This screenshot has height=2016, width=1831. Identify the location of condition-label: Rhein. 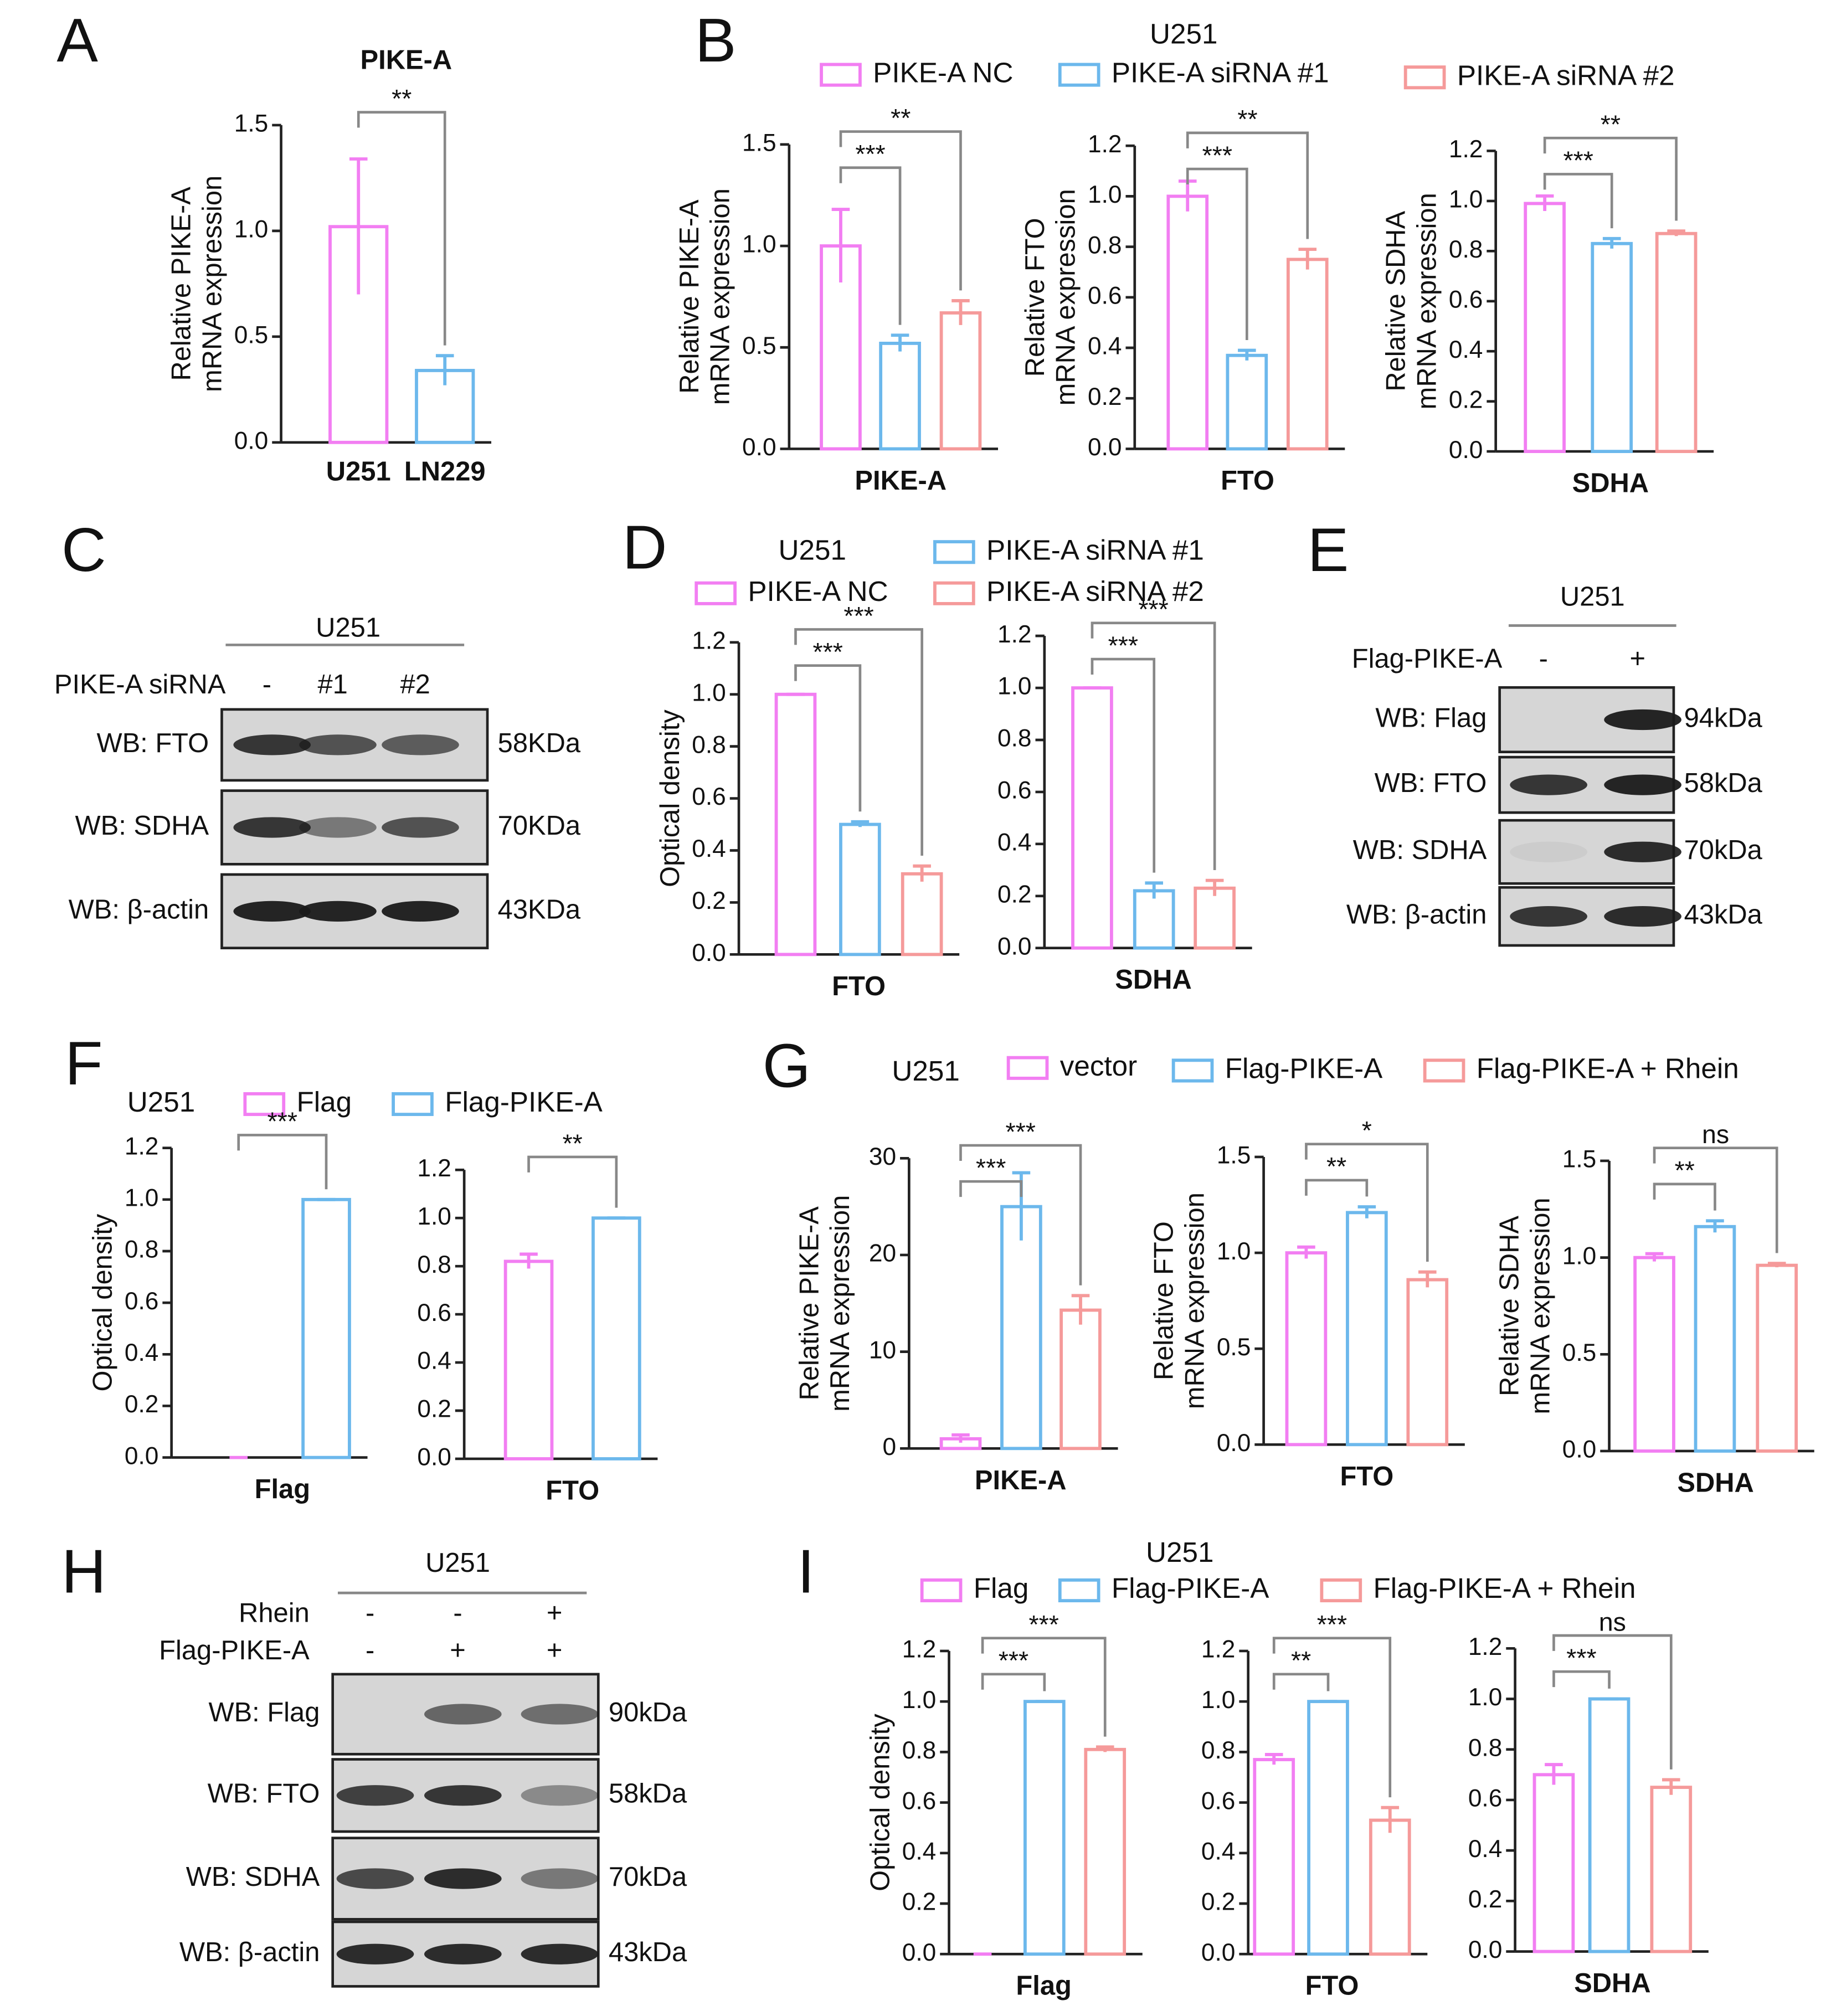
(274, 1613).